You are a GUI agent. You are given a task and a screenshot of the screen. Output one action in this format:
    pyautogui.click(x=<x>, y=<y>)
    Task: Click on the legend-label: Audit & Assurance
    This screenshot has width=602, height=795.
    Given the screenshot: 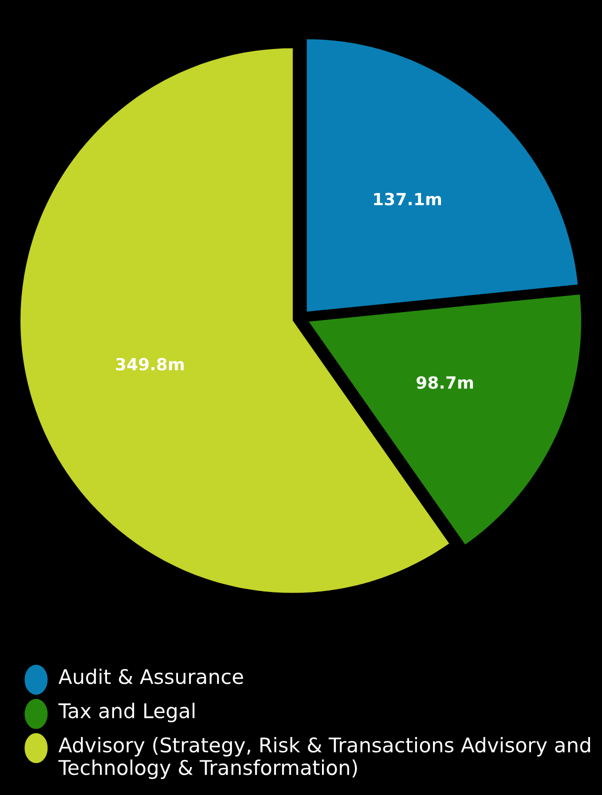 What is the action you would take?
    pyautogui.click(x=151, y=676)
    